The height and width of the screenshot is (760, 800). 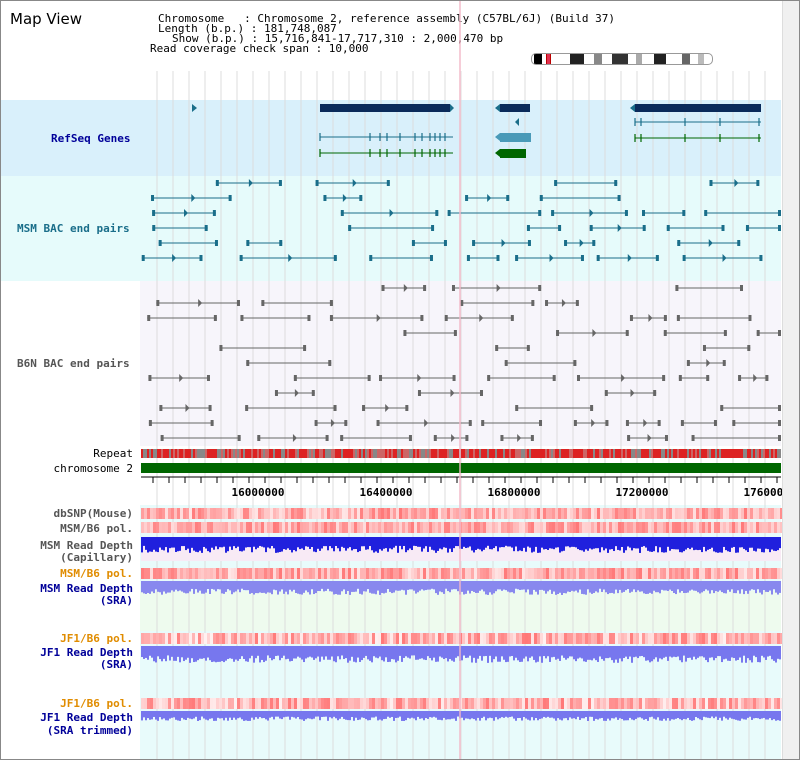 I want to click on msm-read-depth-cap-sub: (Capillary), so click(x=96, y=557).